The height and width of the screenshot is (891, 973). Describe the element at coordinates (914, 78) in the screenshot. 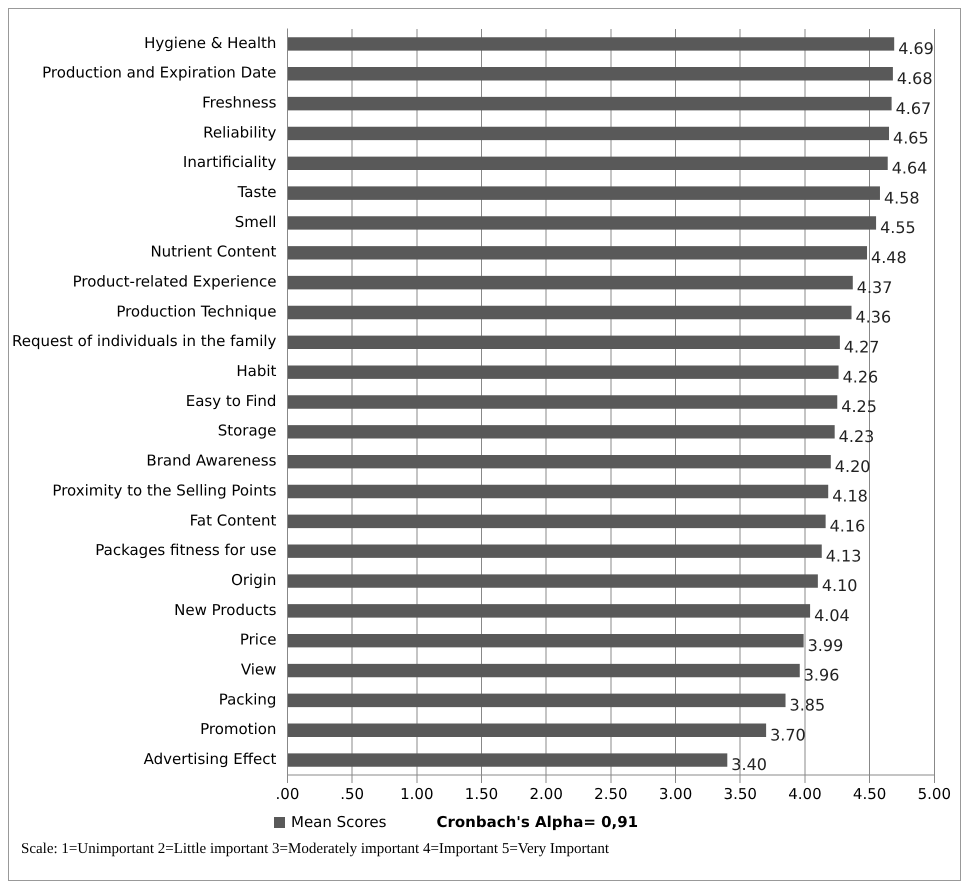

I see `data-label: 4.68` at that location.